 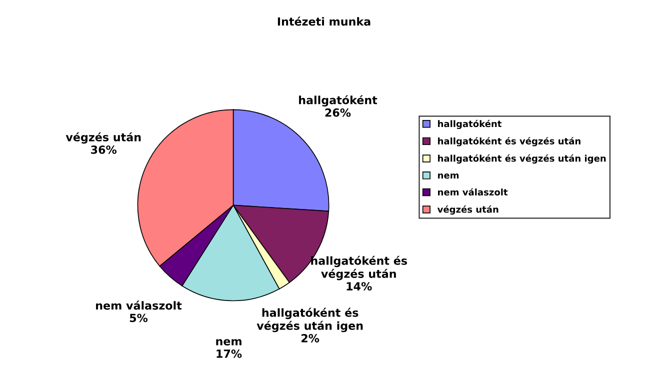 What do you see at coordinates (309, 320) in the screenshot?
I see `slice-label: hallgatóként és végzés után igen` at bounding box center [309, 320].